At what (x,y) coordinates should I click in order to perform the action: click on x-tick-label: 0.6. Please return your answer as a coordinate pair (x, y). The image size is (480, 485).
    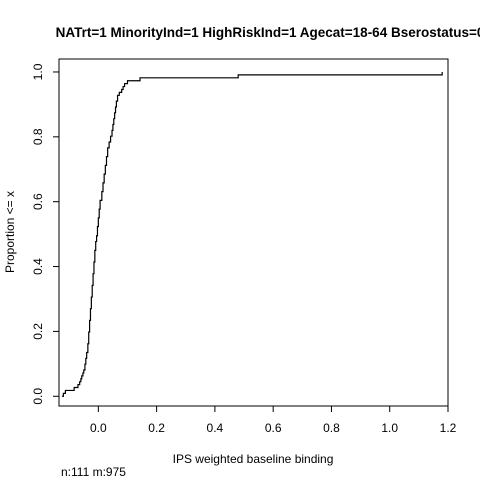
    Looking at the image, I should click on (273, 428).